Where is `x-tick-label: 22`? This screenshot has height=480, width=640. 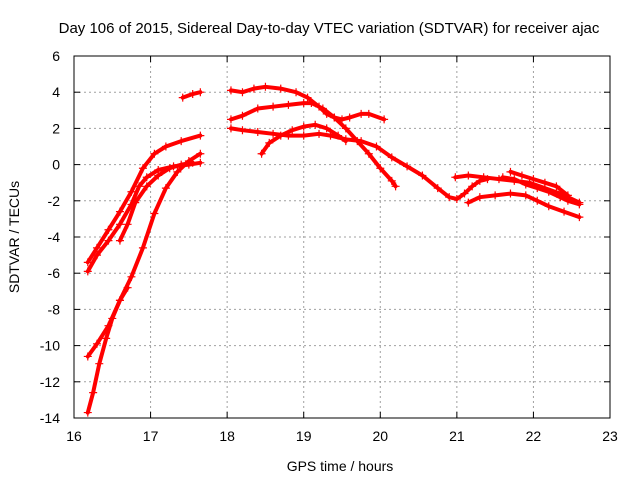 x-tick-label: 22 is located at coordinates (534, 436).